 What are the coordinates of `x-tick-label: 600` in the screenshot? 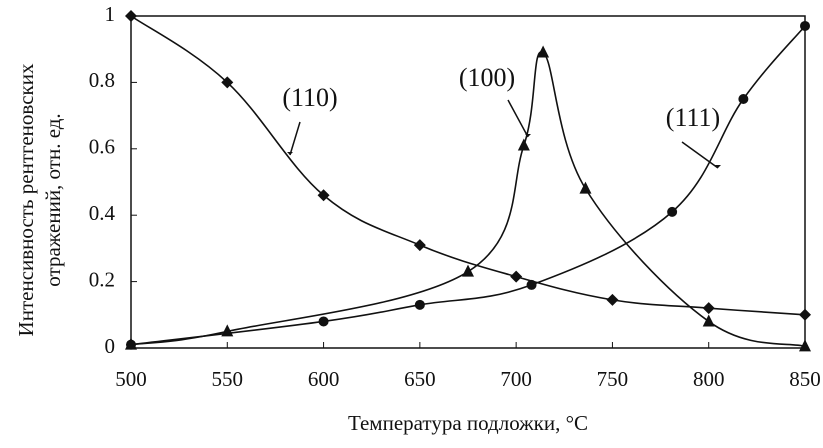 It's located at (324, 379).